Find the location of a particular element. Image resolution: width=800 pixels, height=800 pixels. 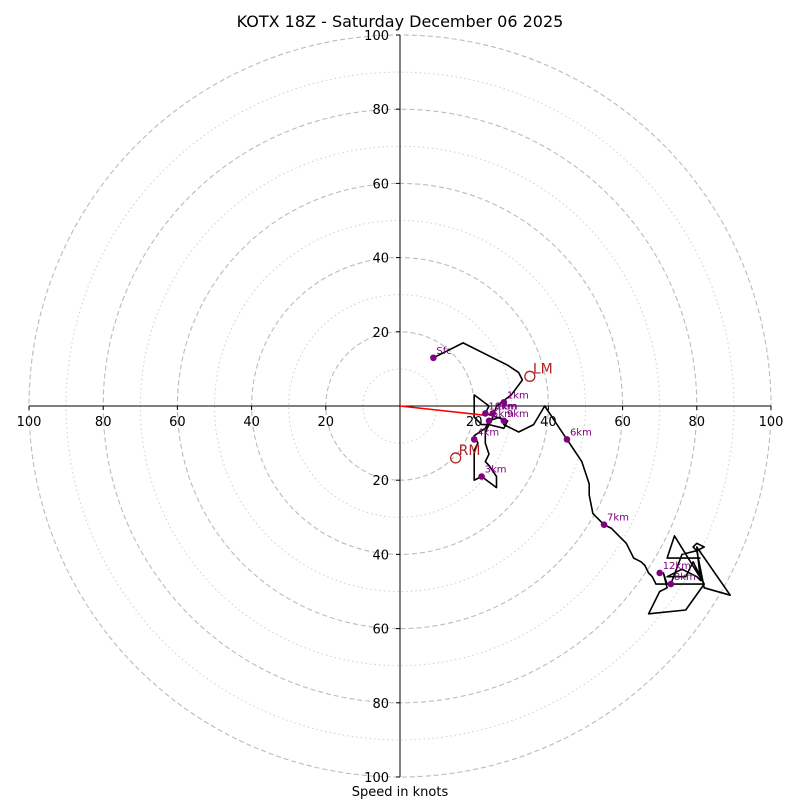

x-tick-label-left: 20 is located at coordinates (326, 422).